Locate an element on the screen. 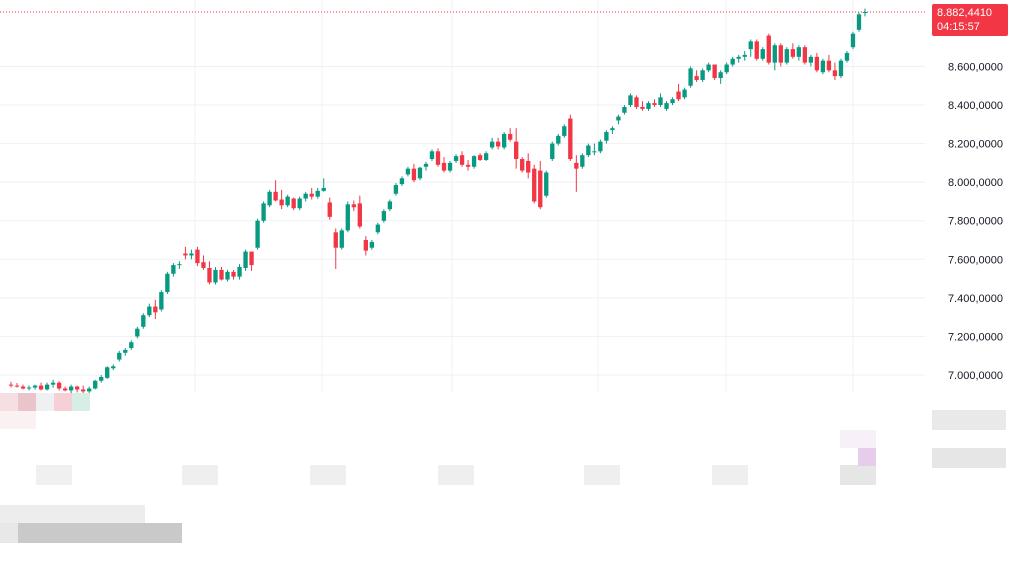 Image resolution: width=1024 pixels, height=561 pixels. y-tick-label: 8.400,0000 is located at coordinates (975, 106).